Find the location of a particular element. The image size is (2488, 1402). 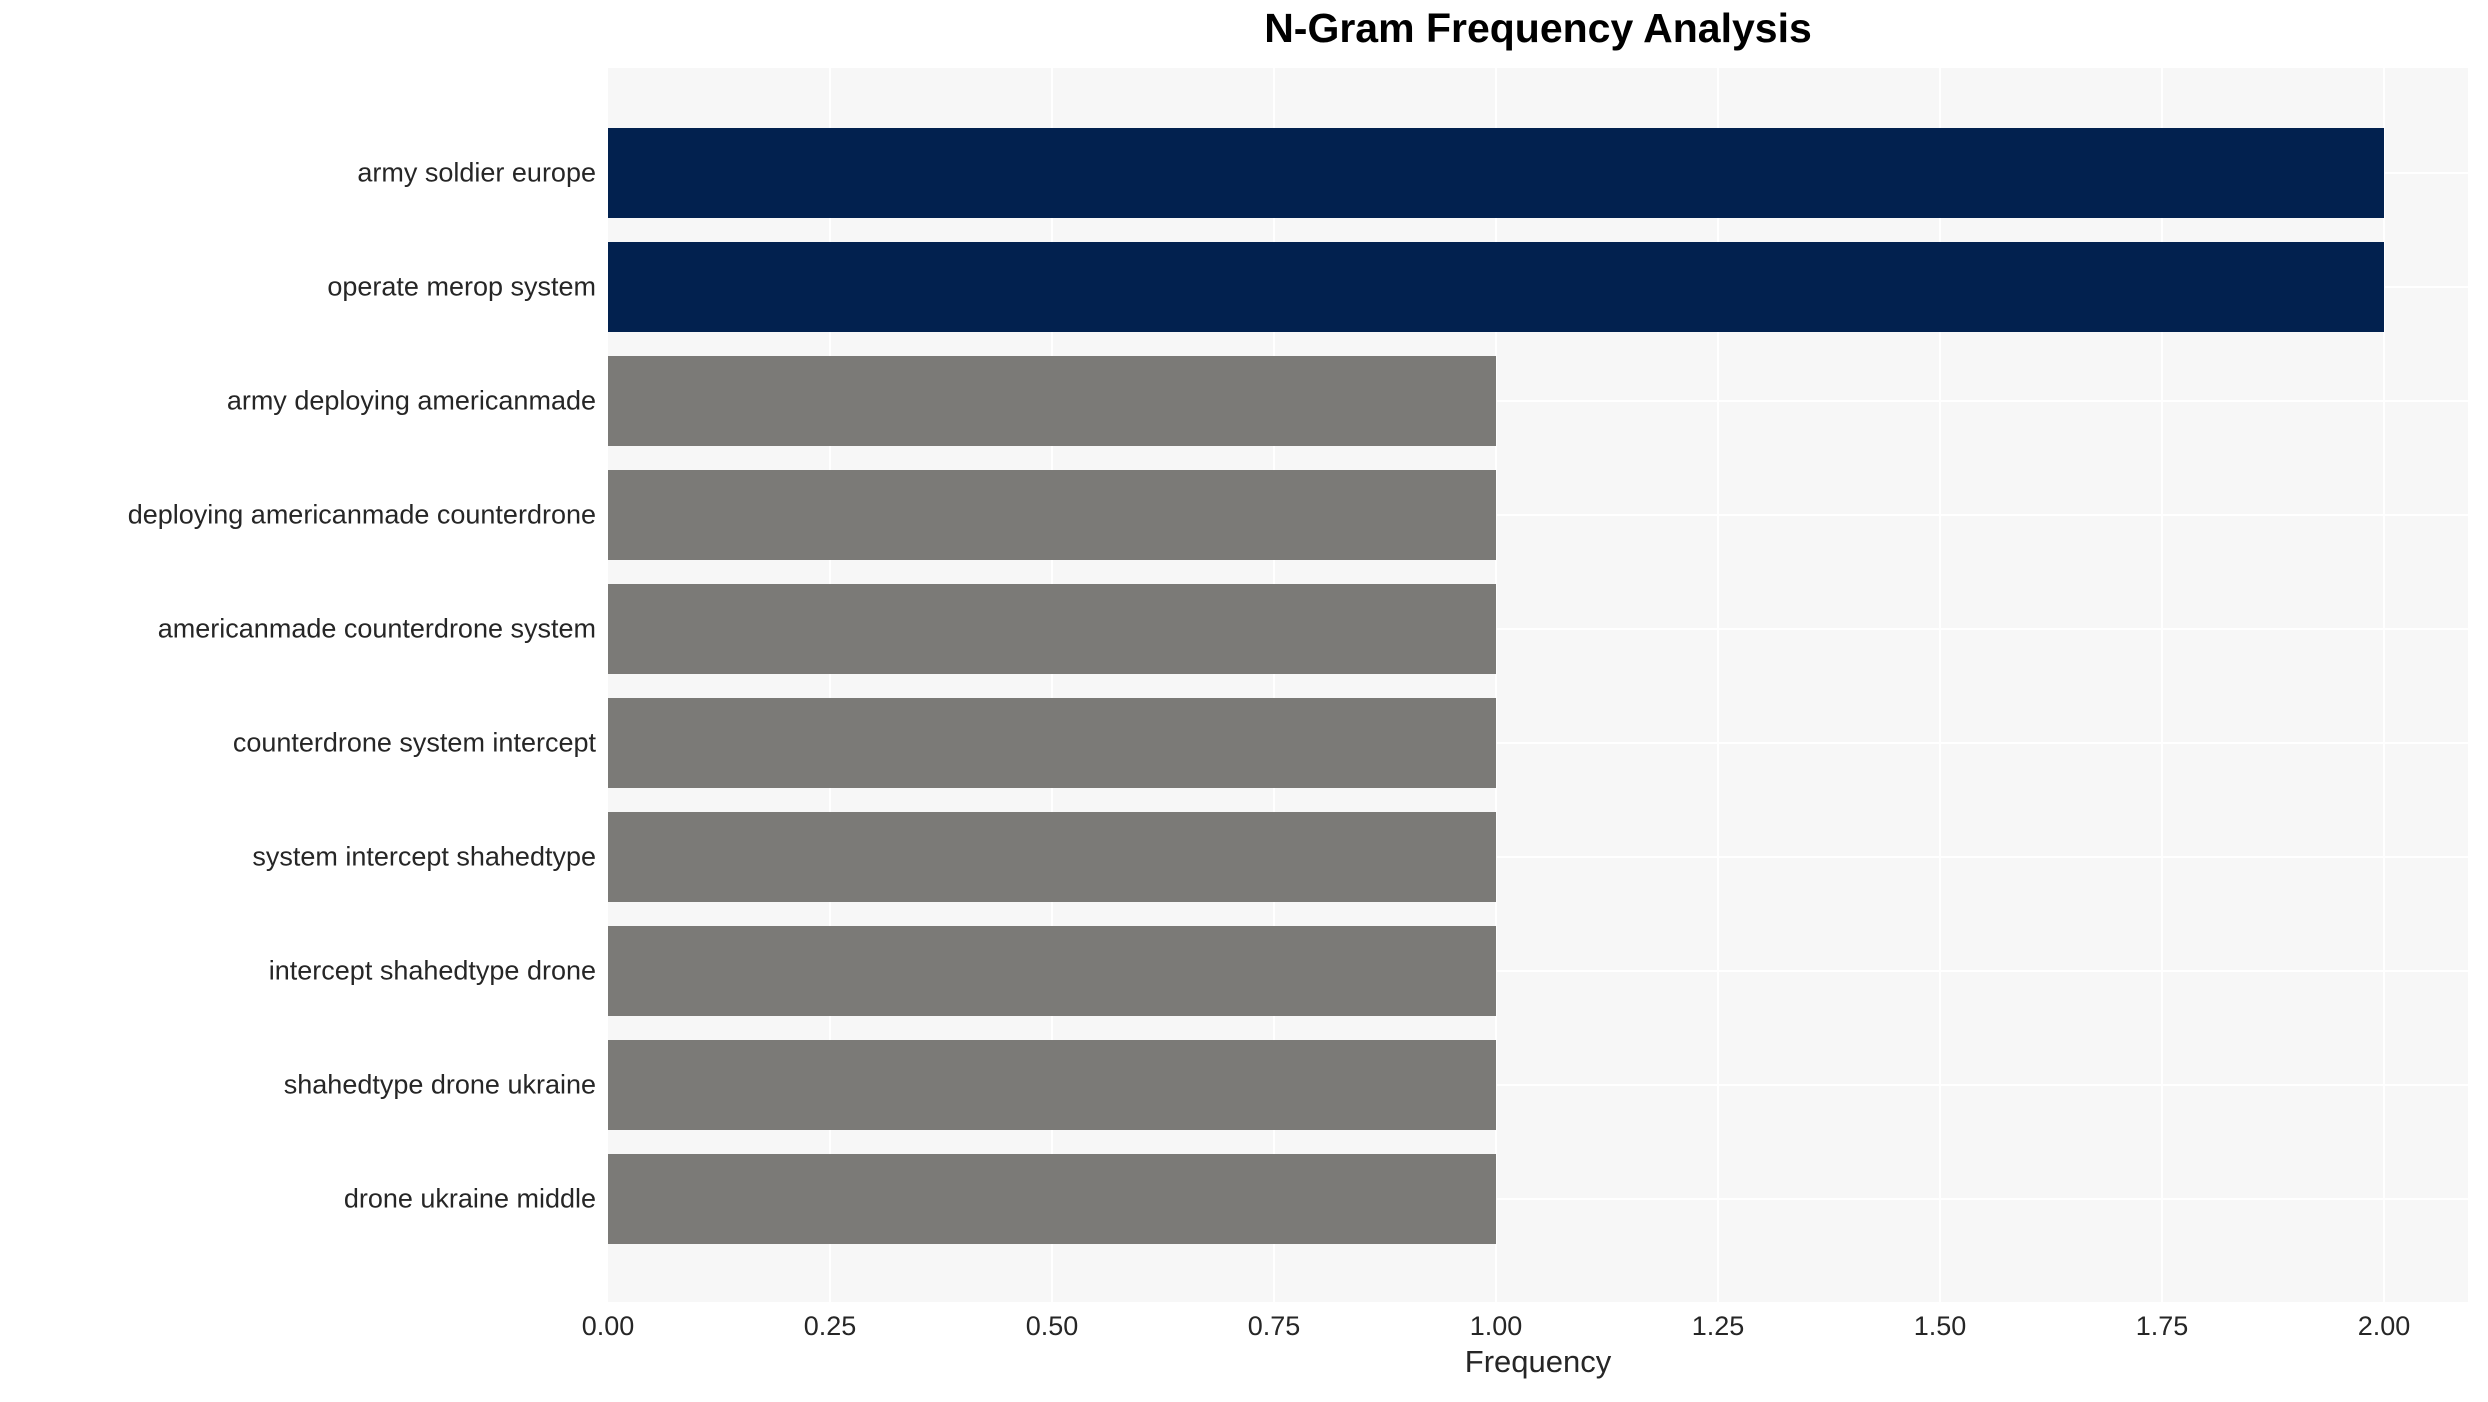

x-tick-label: 2.00 is located at coordinates (2384, 1326).